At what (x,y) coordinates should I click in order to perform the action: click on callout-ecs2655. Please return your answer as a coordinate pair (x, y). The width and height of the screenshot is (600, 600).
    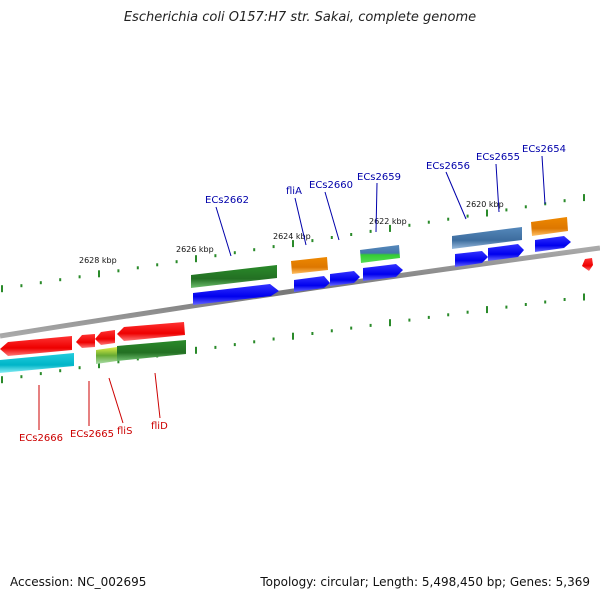
    Looking at the image, I should click on (497, 188).